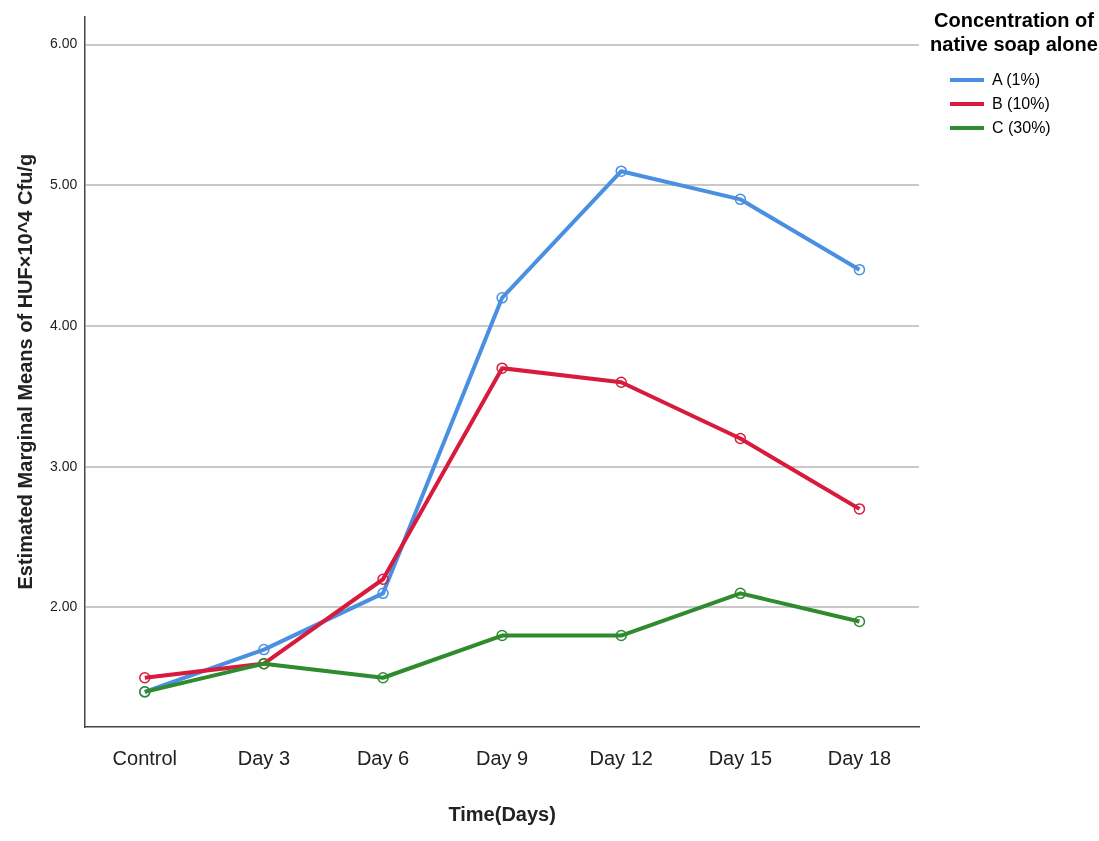 This screenshot has width=1099, height=841. Describe the element at coordinates (64, 606) in the screenshot. I see `y-tick-label: 2.00` at that location.